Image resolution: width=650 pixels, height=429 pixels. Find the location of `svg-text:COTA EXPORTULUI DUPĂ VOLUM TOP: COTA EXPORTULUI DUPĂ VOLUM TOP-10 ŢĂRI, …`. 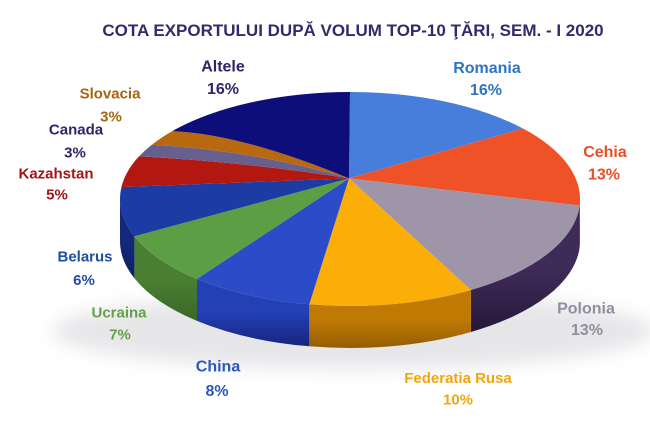

svg-text:COTA EXPORTULUI DUPĂ VOLUM TOP: COTA EXPORTULUI DUPĂ VOLUM TOP-10 ŢĂRI, … is located at coordinates (352, 30).